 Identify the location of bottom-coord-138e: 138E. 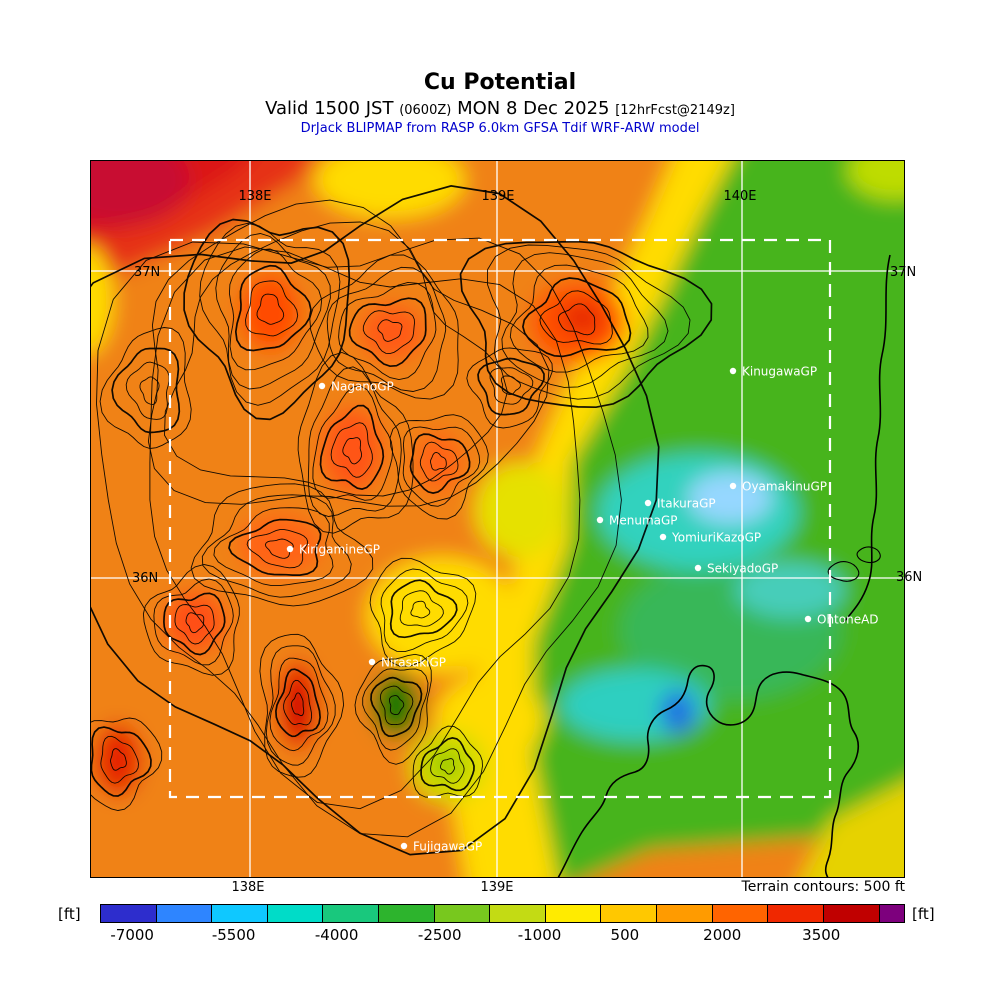
(248, 887).